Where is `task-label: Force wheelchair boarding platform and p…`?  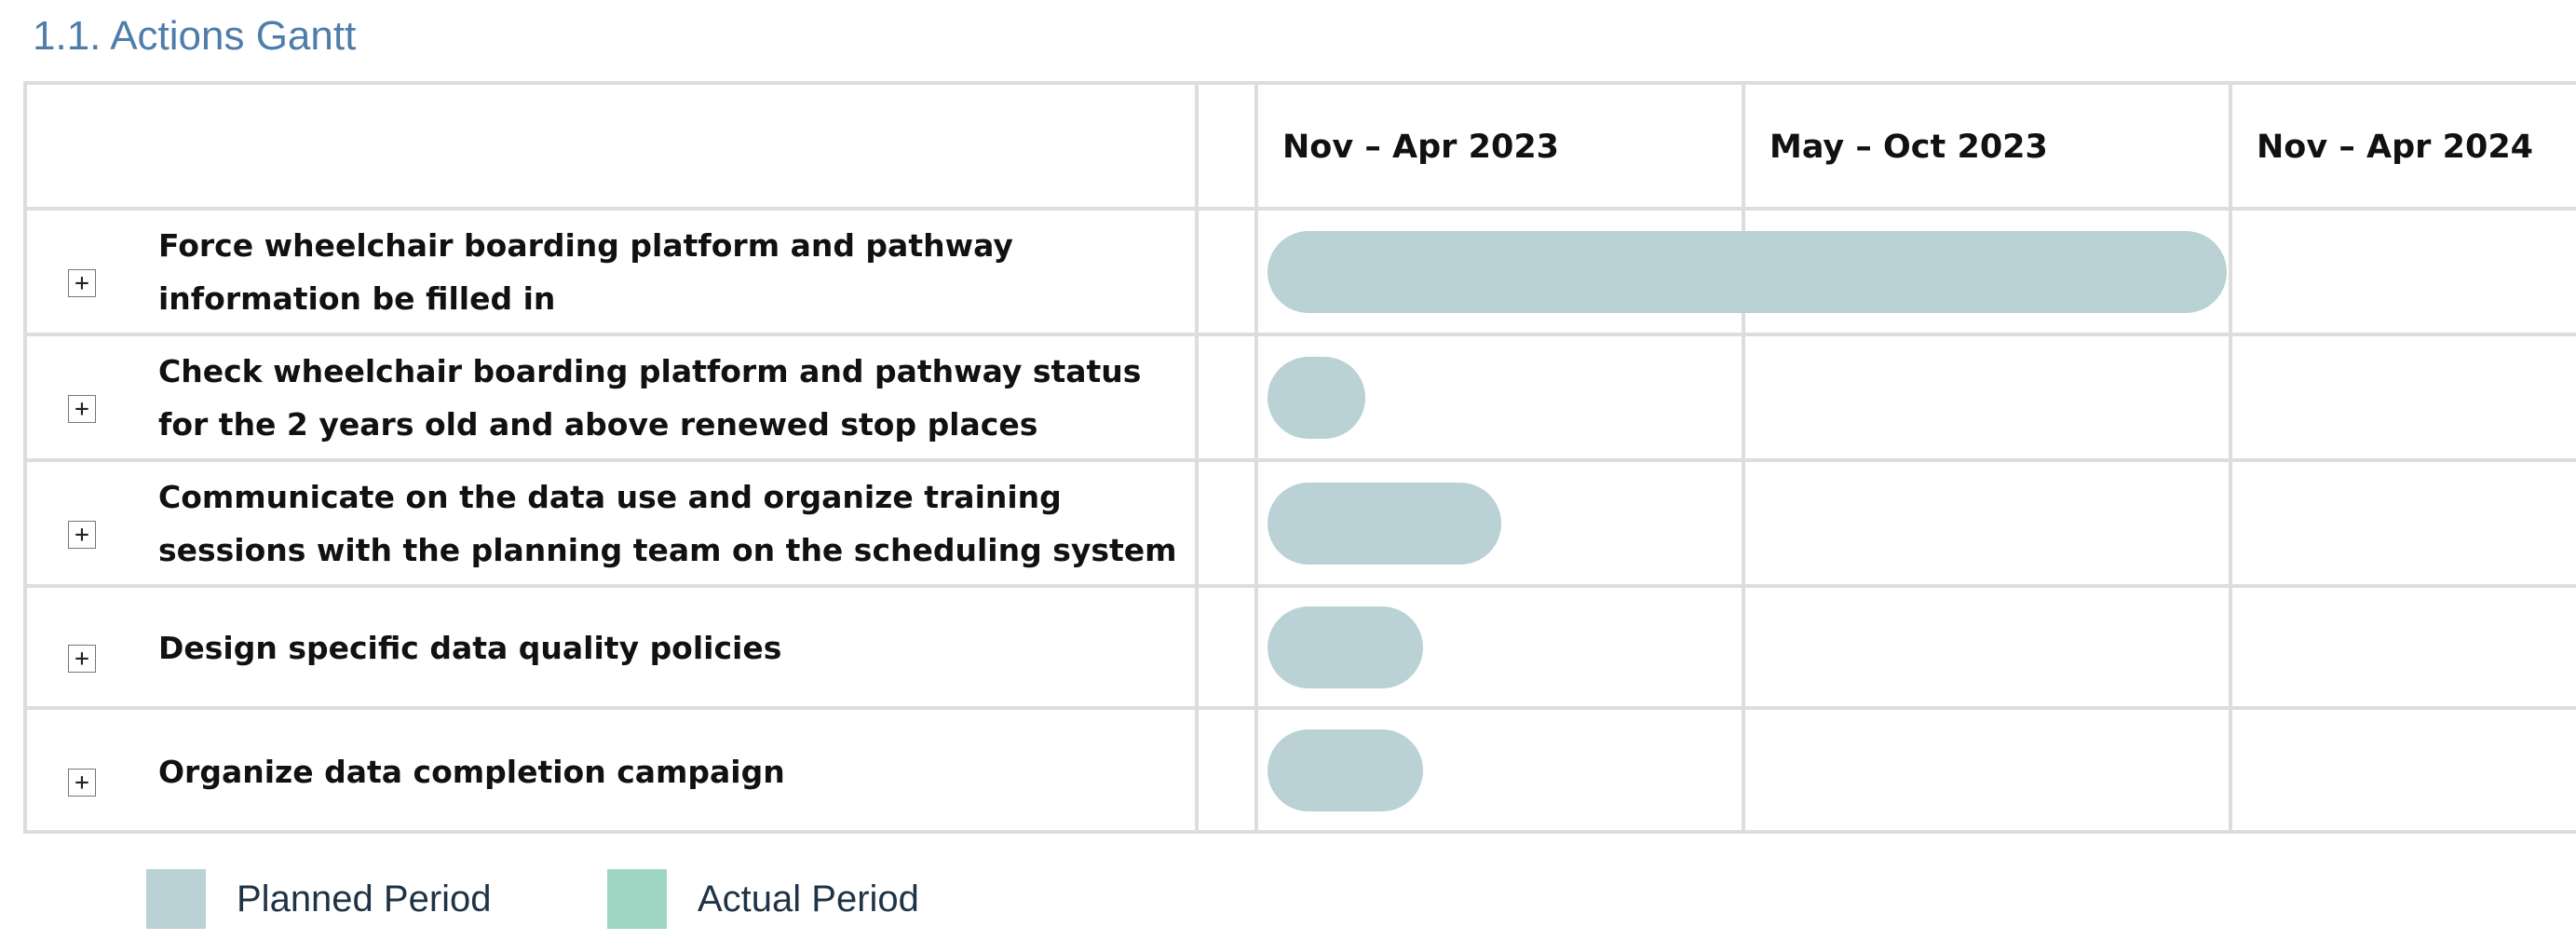 task-label: Force wheelchair boarding platform and p… is located at coordinates (585, 272).